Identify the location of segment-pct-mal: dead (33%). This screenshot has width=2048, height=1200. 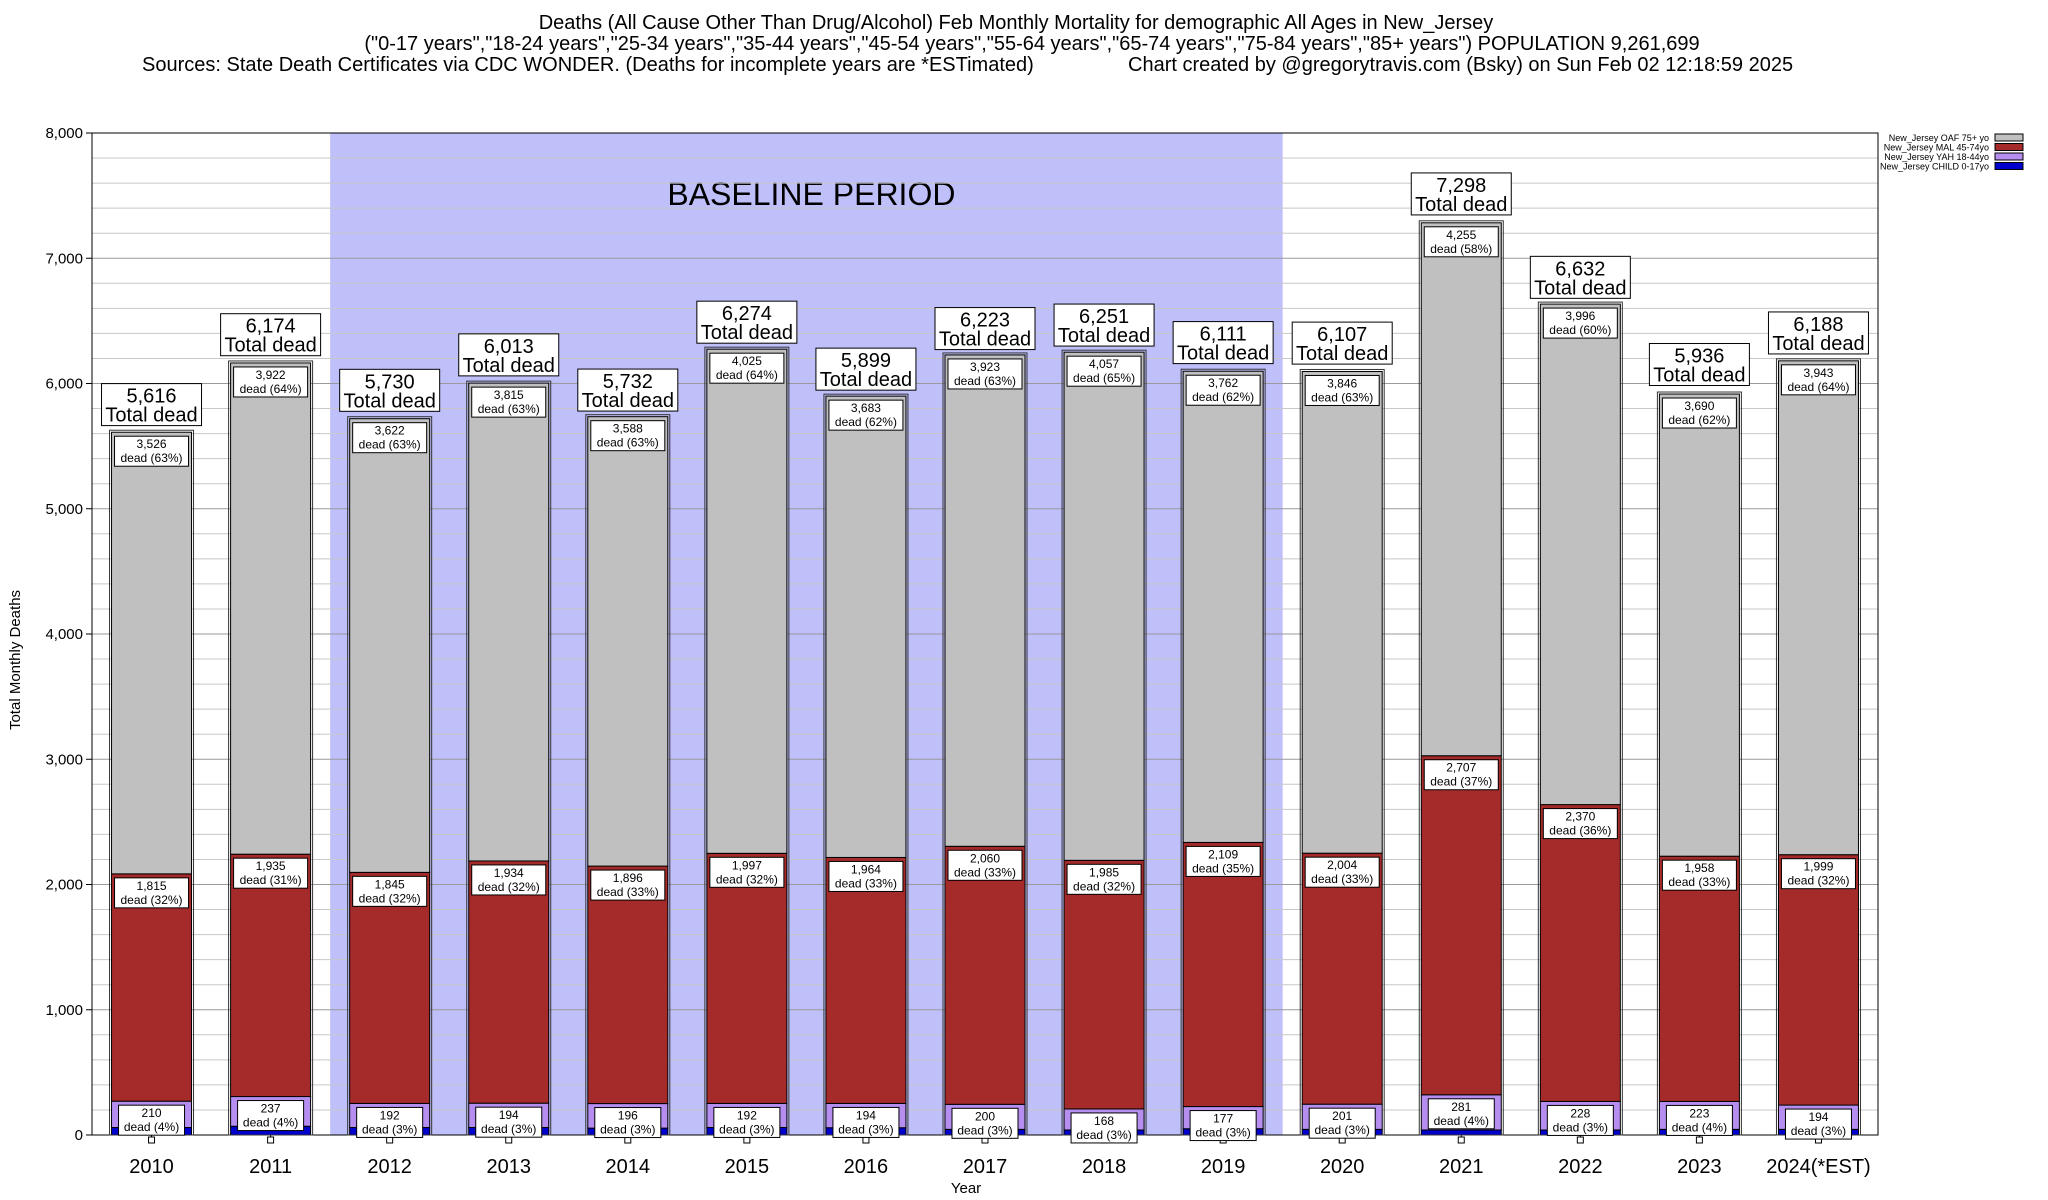
(1699, 882).